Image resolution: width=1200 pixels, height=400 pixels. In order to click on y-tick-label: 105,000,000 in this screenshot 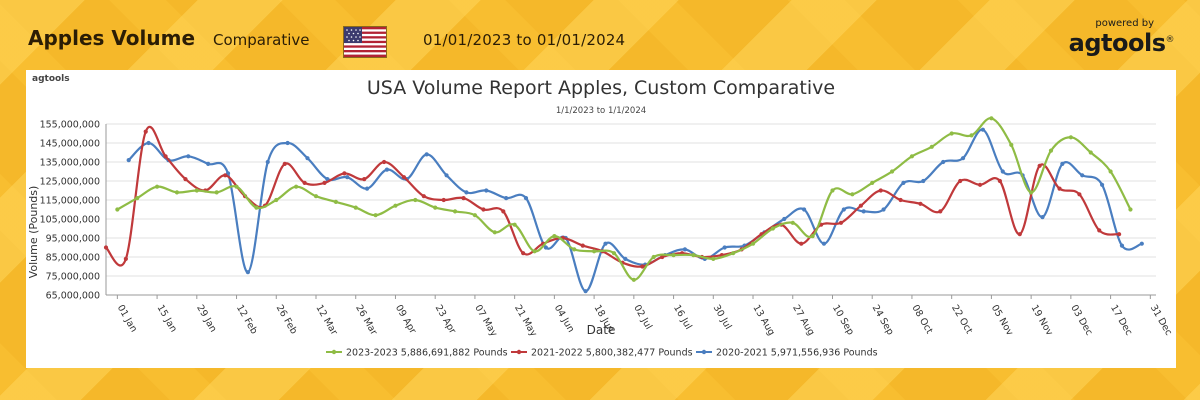, I will do `click(70, 220)`.